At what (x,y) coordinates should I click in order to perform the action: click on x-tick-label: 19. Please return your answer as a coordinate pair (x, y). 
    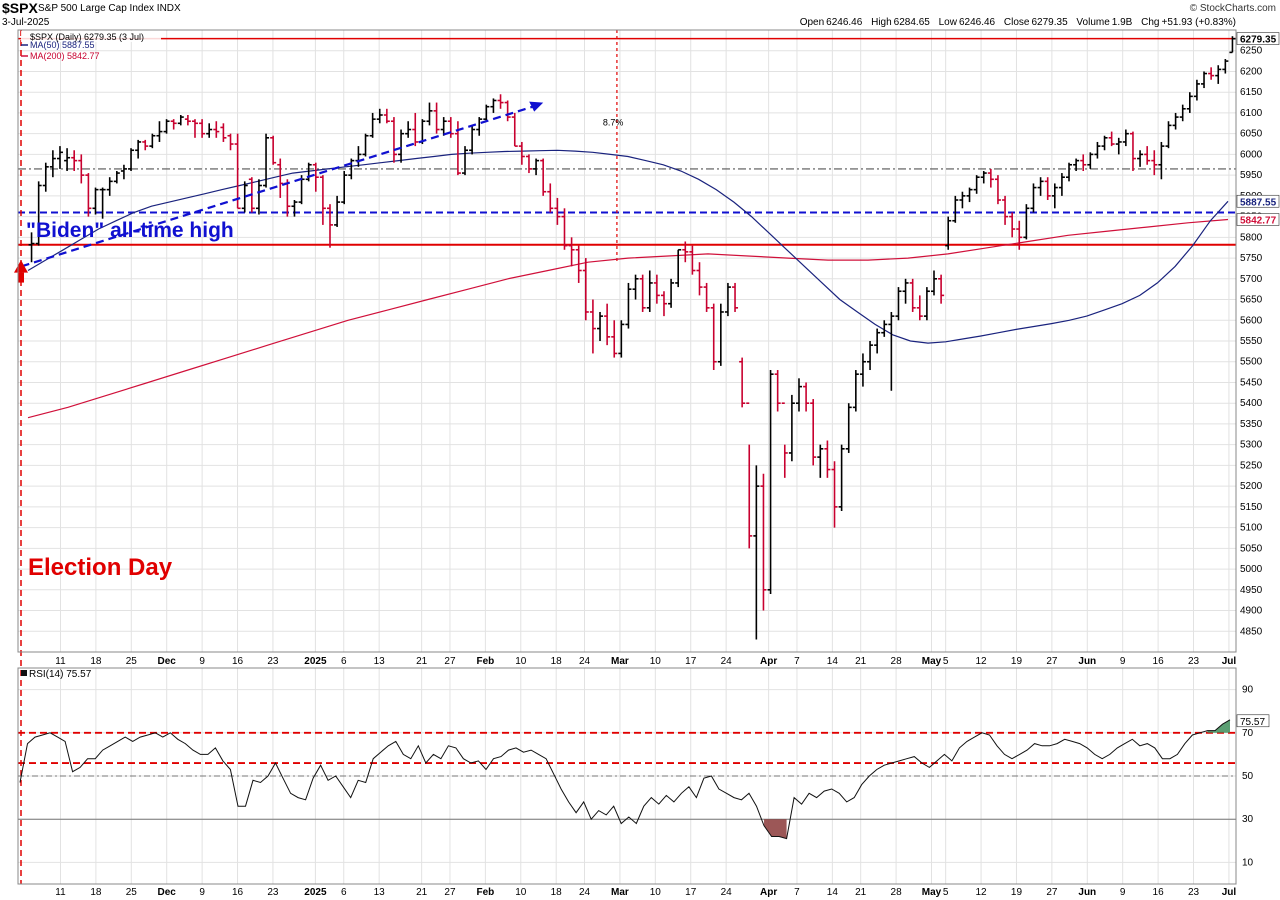
    Looking at the image, I should click on (1017, 892).